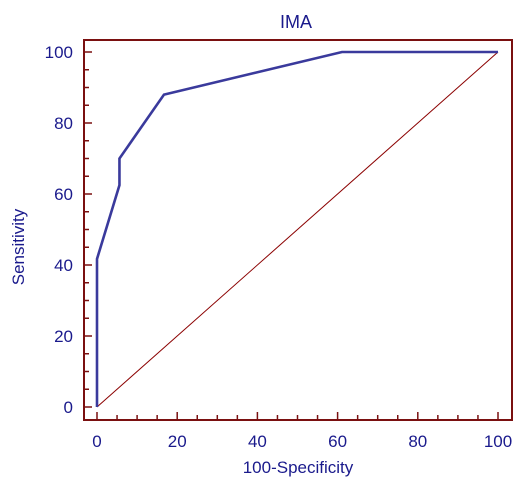 Image resolution: width=519 pixels, height=480 pixels. Describe the element at coordinates (68, 407) in the screenshot. I see `y-tick-label: 0` at that location.